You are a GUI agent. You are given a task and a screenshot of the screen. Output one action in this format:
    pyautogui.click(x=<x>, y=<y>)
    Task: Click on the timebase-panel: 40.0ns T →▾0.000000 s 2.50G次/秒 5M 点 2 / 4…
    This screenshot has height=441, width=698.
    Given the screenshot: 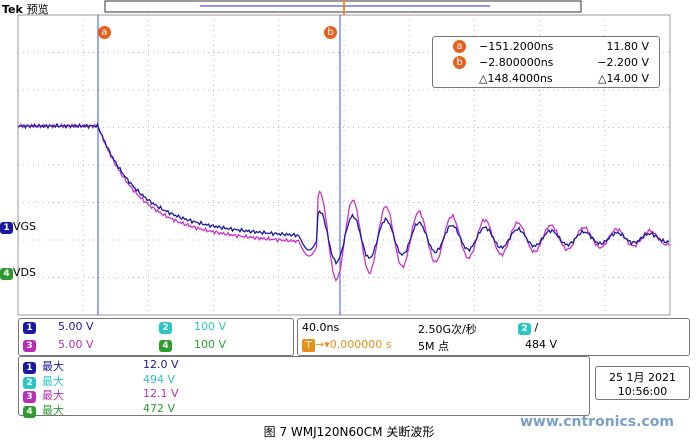 What is the action you would take?
    pyautogui.click(x=493, y=337)
    